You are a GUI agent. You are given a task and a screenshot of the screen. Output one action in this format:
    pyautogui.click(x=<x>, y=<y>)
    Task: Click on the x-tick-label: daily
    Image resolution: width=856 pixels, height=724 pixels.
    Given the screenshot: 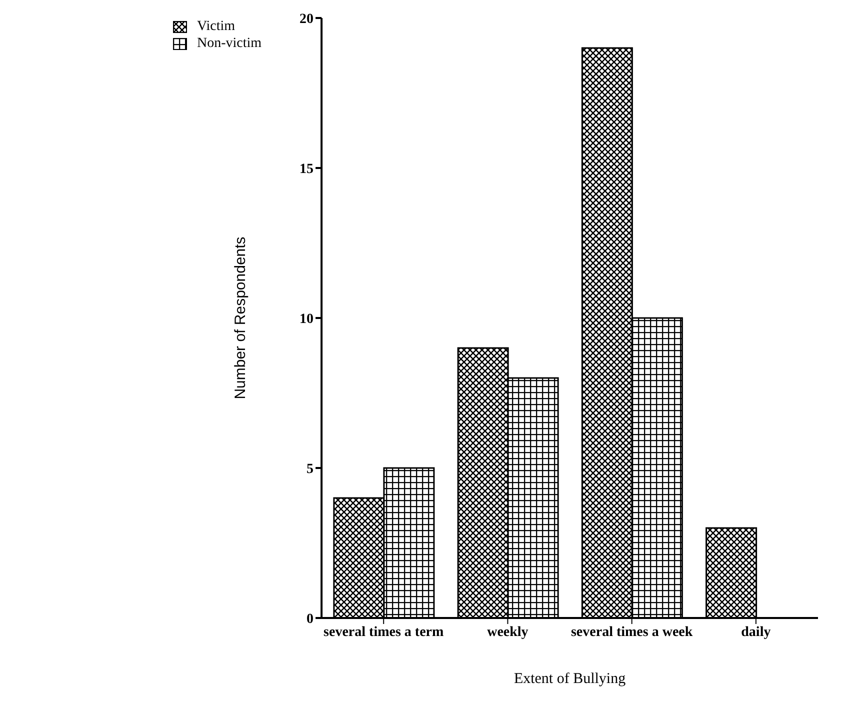 What is the action you would take?
    pyautogui.click(x=756, y=632)
    